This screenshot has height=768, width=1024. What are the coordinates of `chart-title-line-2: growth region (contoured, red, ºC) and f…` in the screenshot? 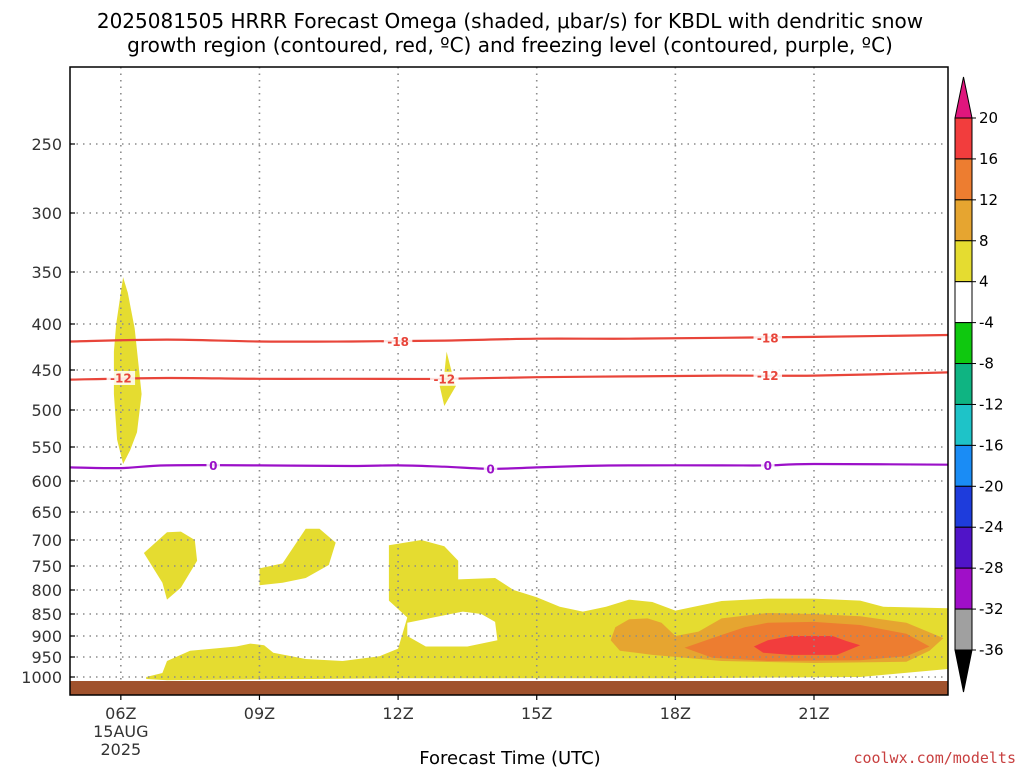 It's located at (510, 45).